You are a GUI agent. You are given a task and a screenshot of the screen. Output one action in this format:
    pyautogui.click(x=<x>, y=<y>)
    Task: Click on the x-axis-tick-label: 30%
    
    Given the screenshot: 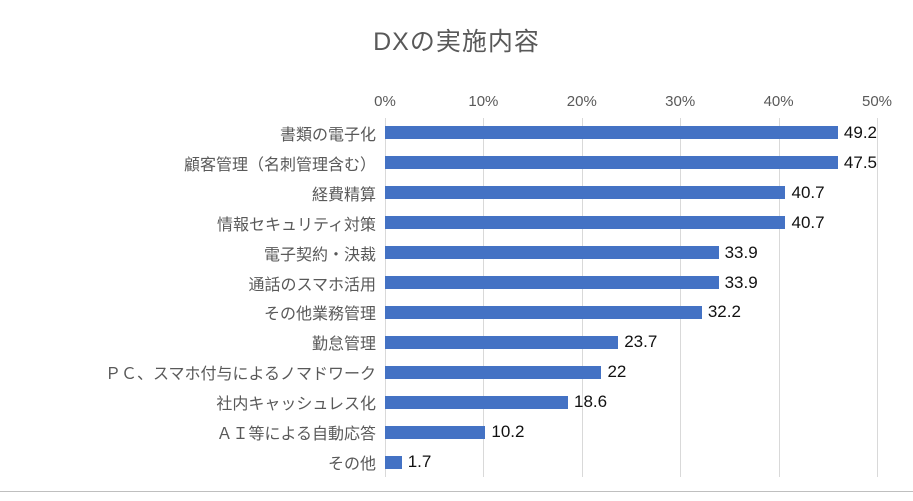 What is the action you would take?
    pyautogui.click(x=680, y=101)
    